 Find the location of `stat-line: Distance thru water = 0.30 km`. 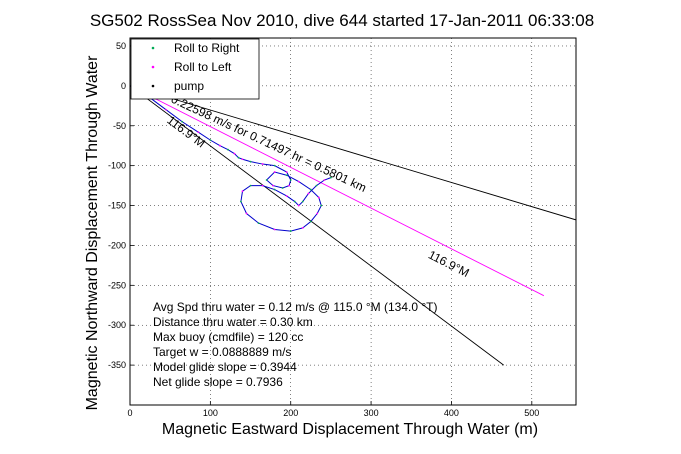

stat-line: Distance thru water = 0.30 km is located at coordinates (233, 322).